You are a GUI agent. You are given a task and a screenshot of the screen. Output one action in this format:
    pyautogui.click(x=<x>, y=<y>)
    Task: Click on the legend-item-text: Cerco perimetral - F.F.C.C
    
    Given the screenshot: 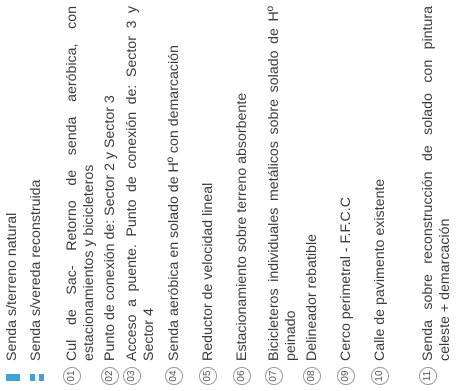 What is the action you would take?
    pyautogui.click(x=346, y=279)
    